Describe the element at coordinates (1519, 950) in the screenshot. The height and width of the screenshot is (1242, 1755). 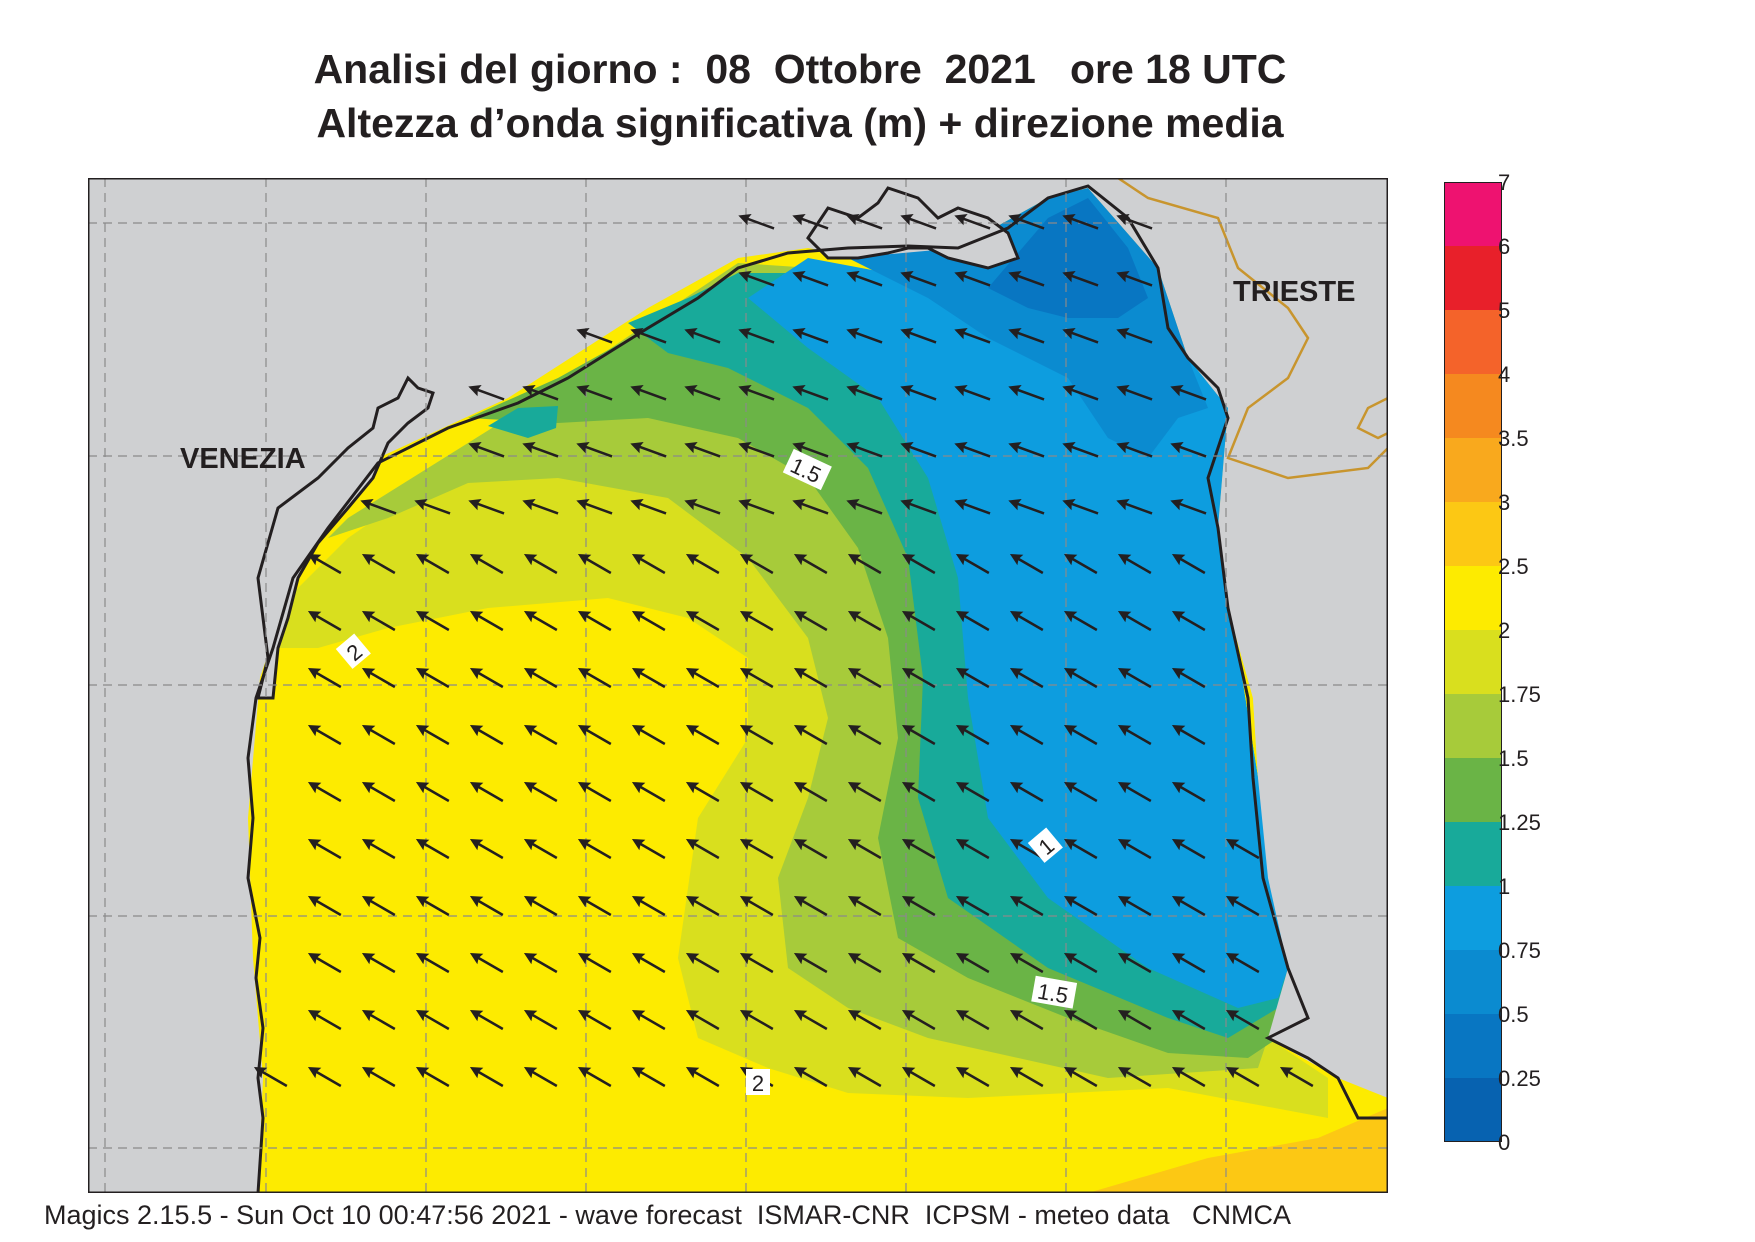
I see `colorbar-tick-label: 0.75` at that location.